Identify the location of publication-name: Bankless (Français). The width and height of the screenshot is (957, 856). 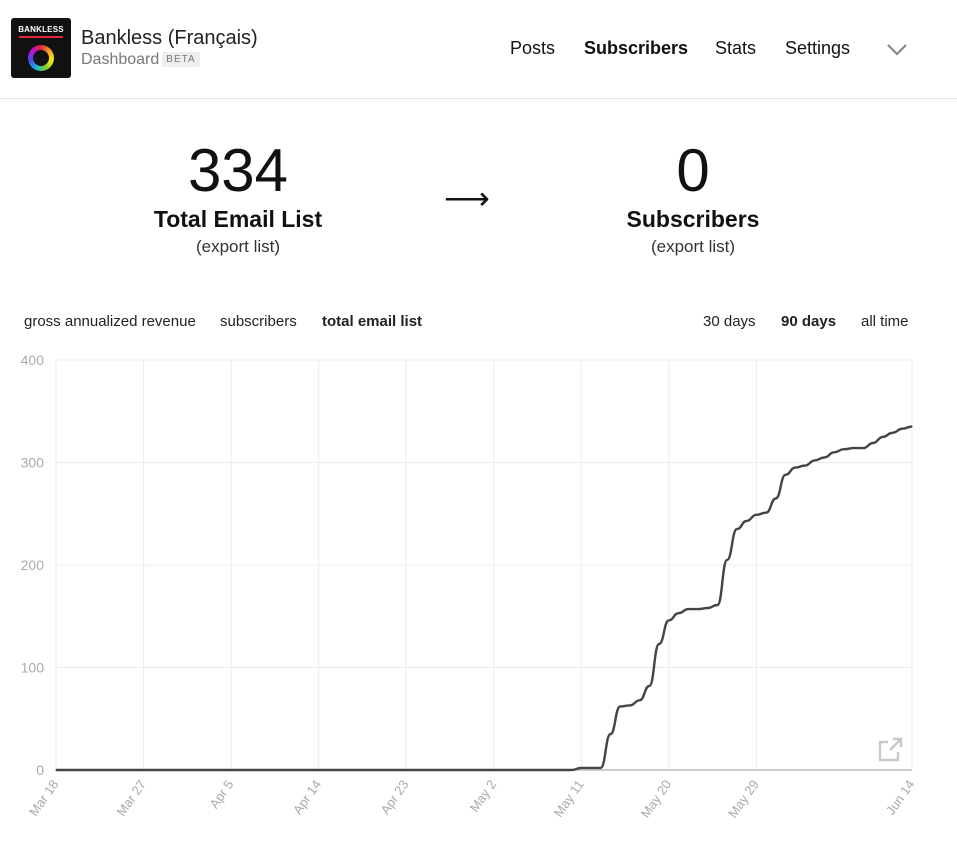
(169, 38).